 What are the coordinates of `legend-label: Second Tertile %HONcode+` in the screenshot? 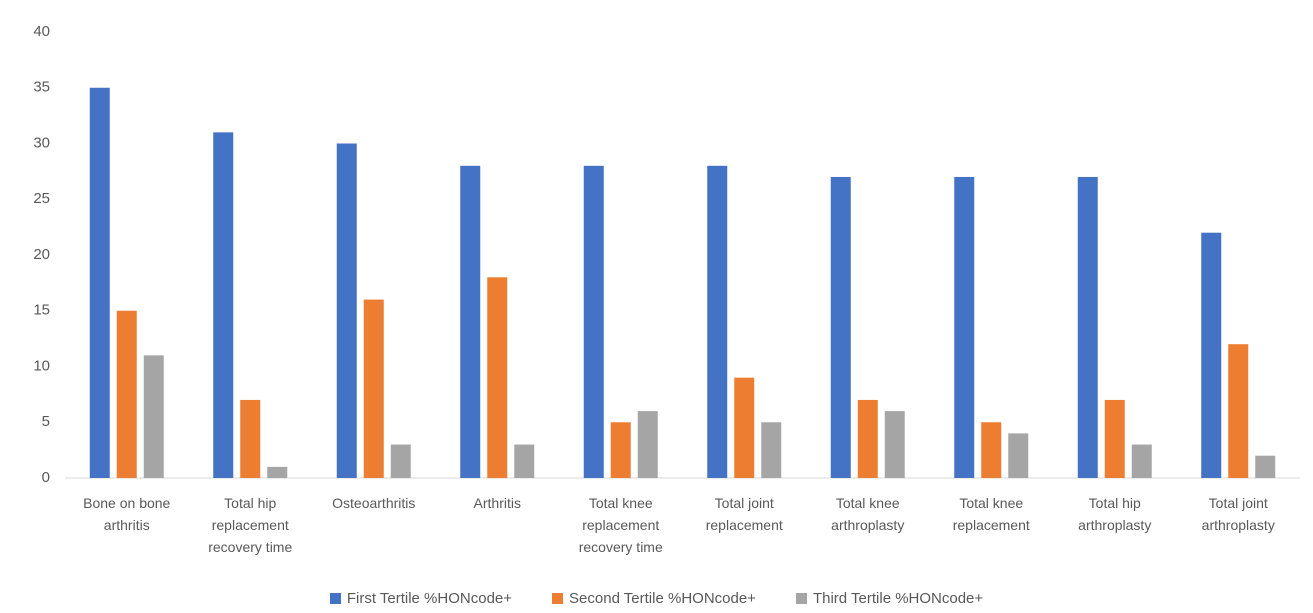 It's located at (662, 598).